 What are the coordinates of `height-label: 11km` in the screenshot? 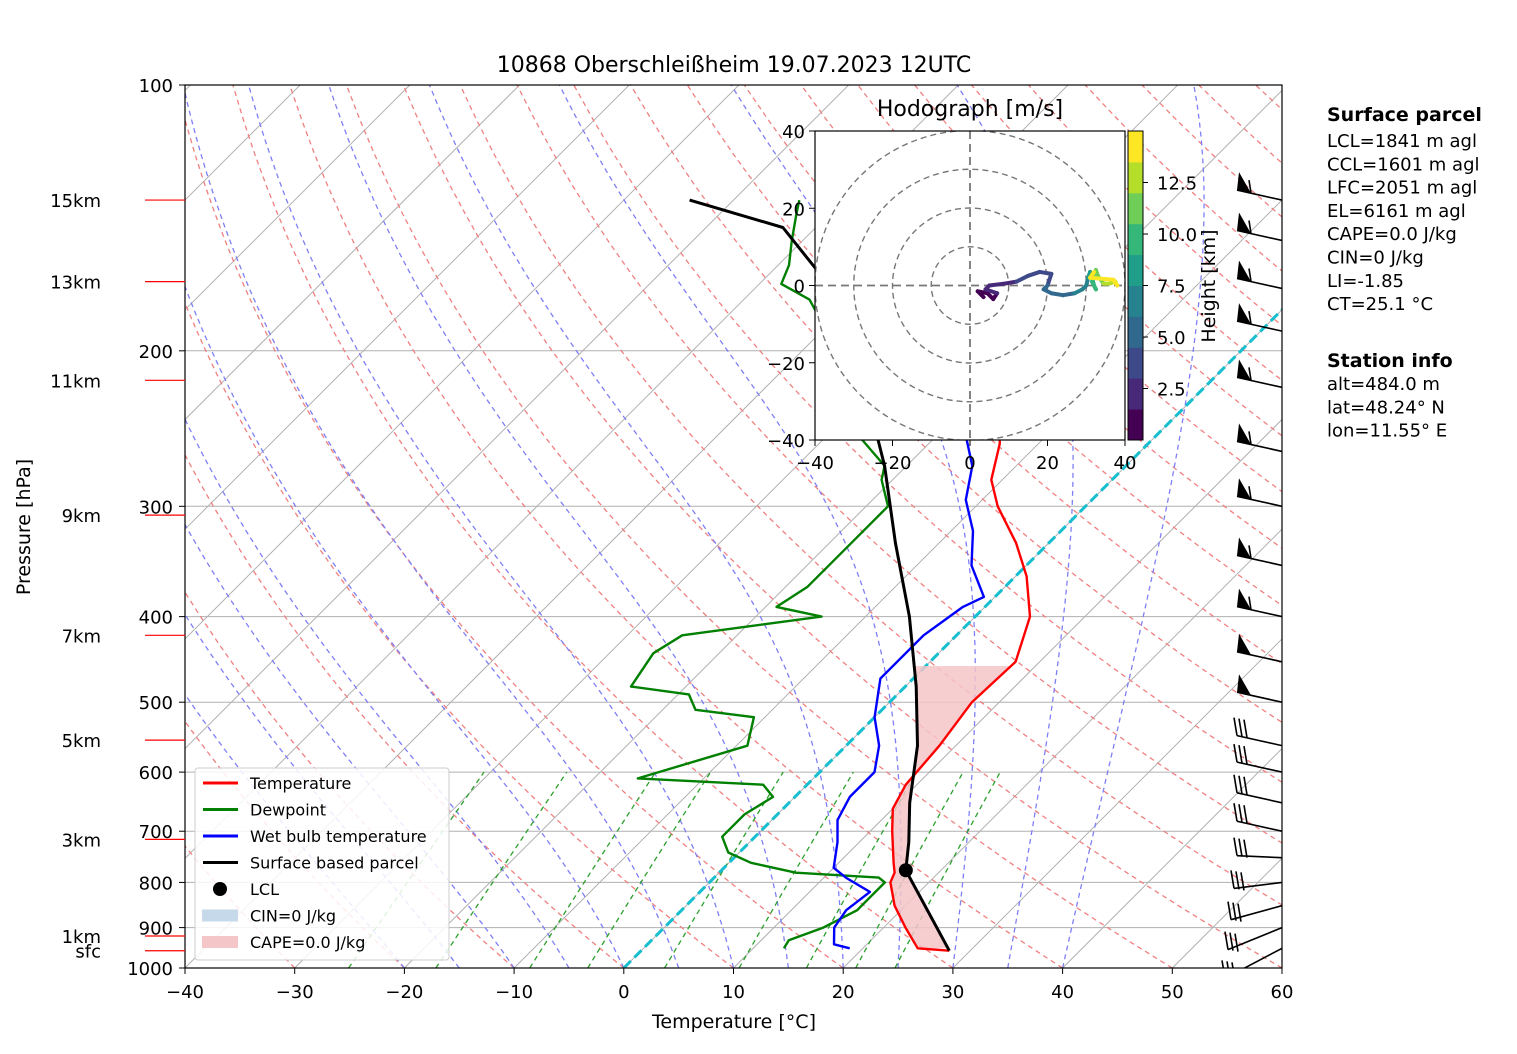 It's located at (75, 381).